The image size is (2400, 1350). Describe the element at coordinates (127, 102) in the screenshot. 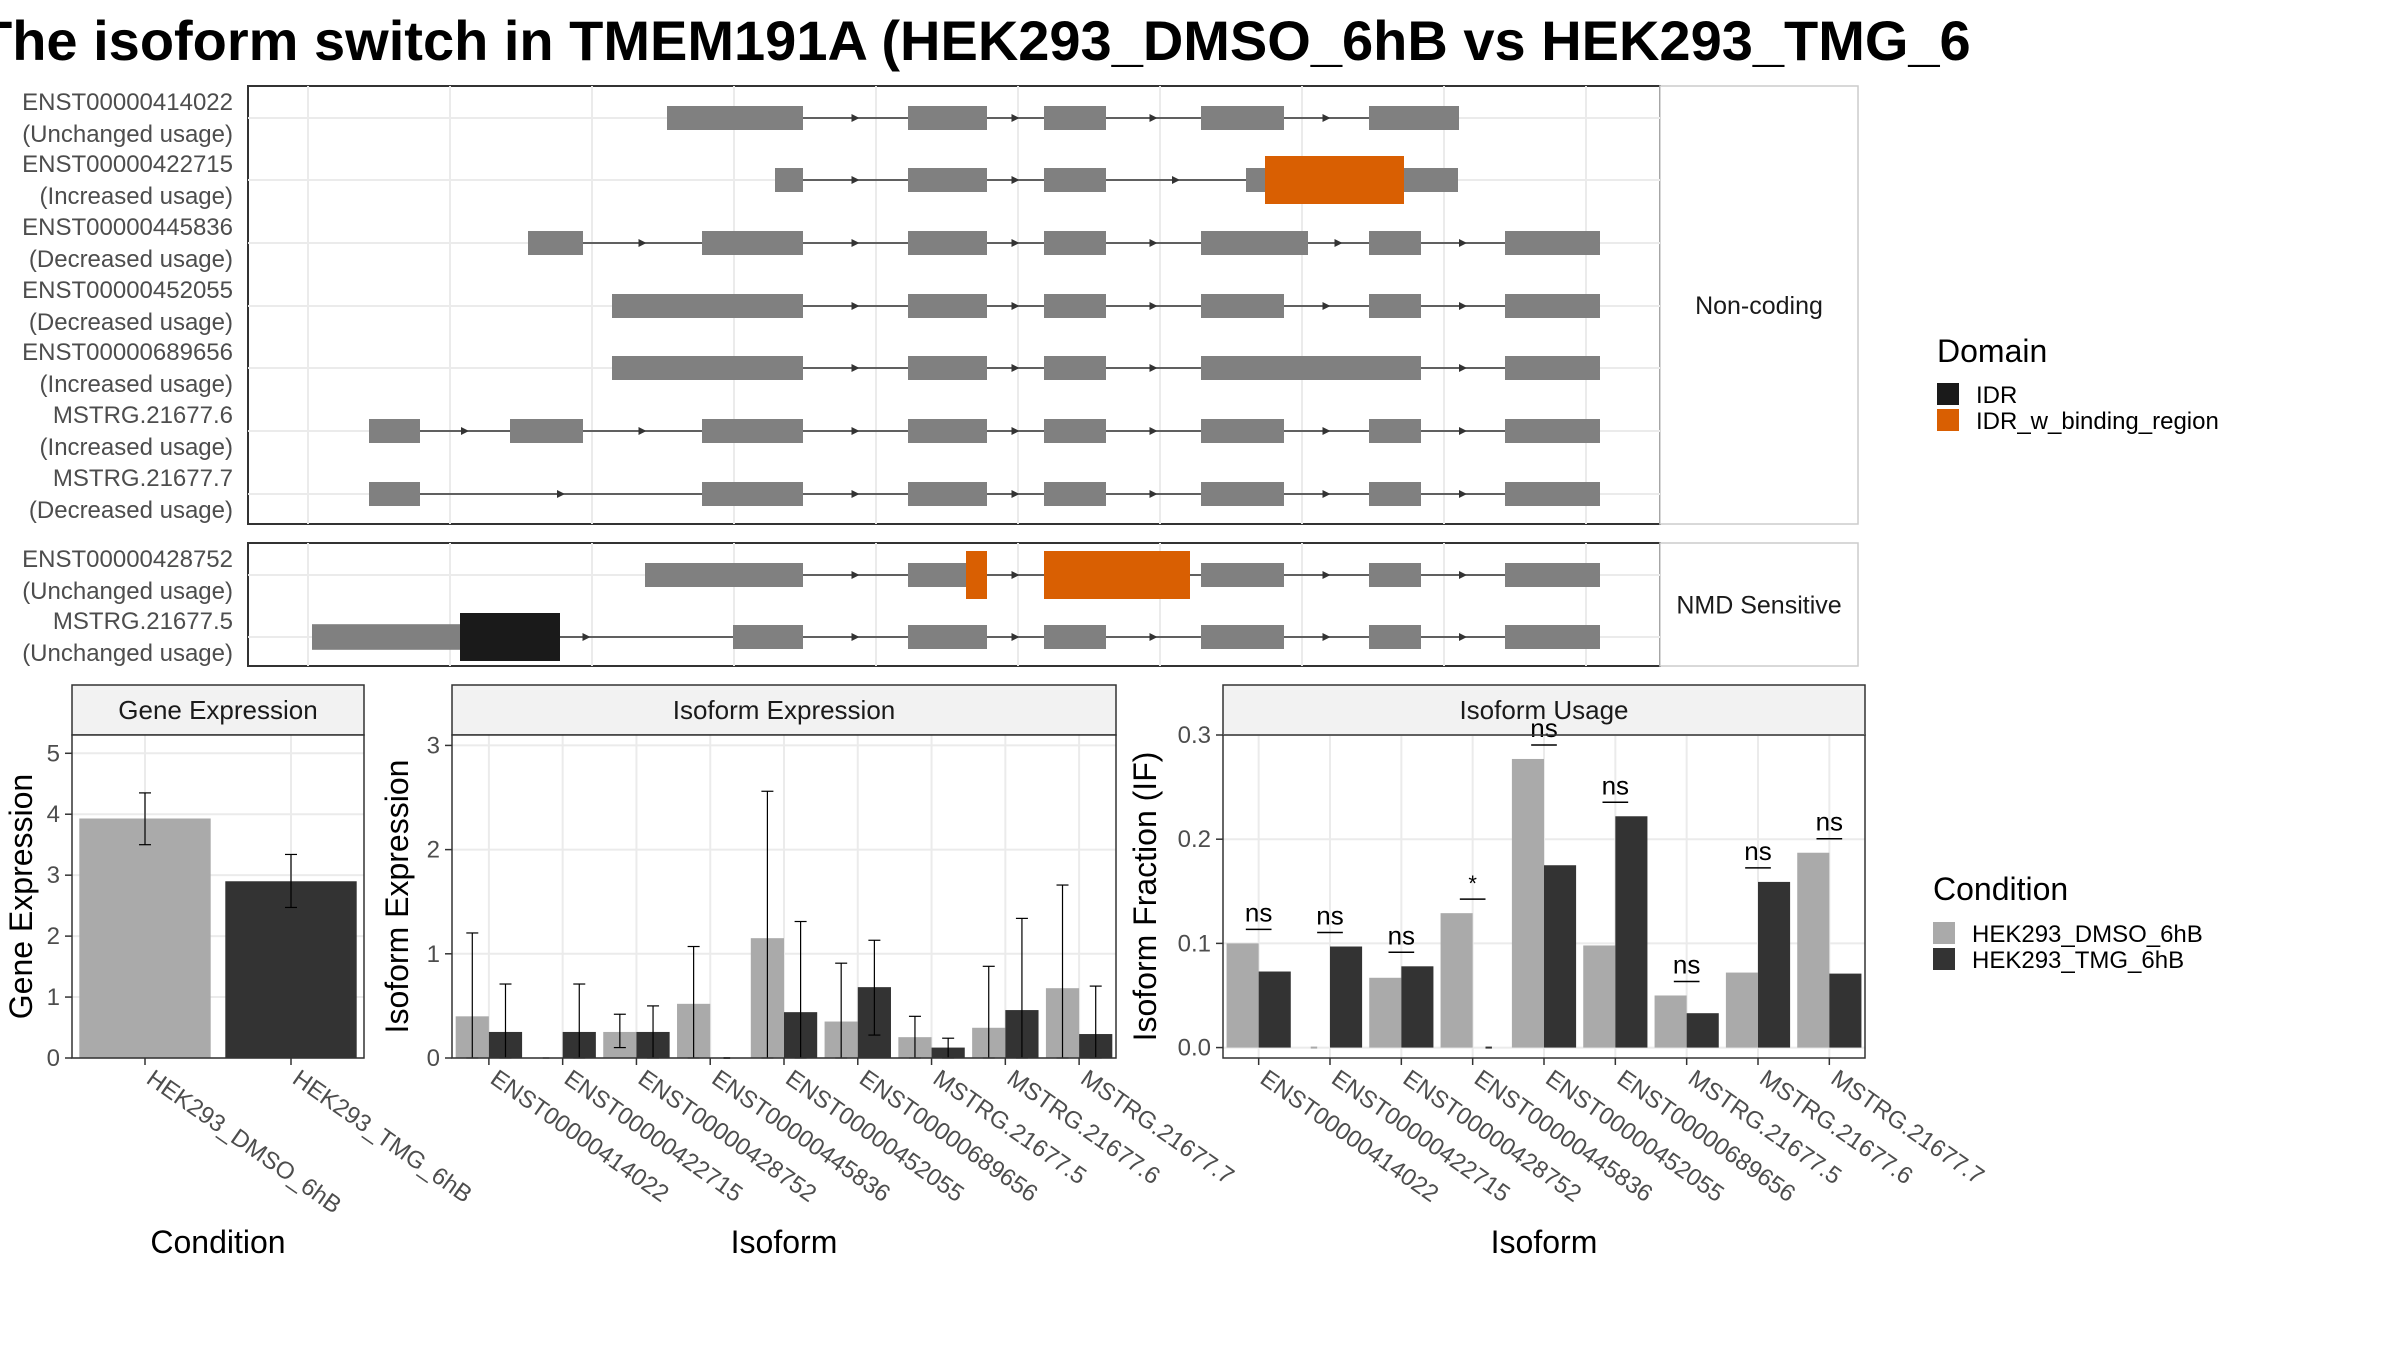

I see `transcript-id-label: ENST00000414022` at that location.